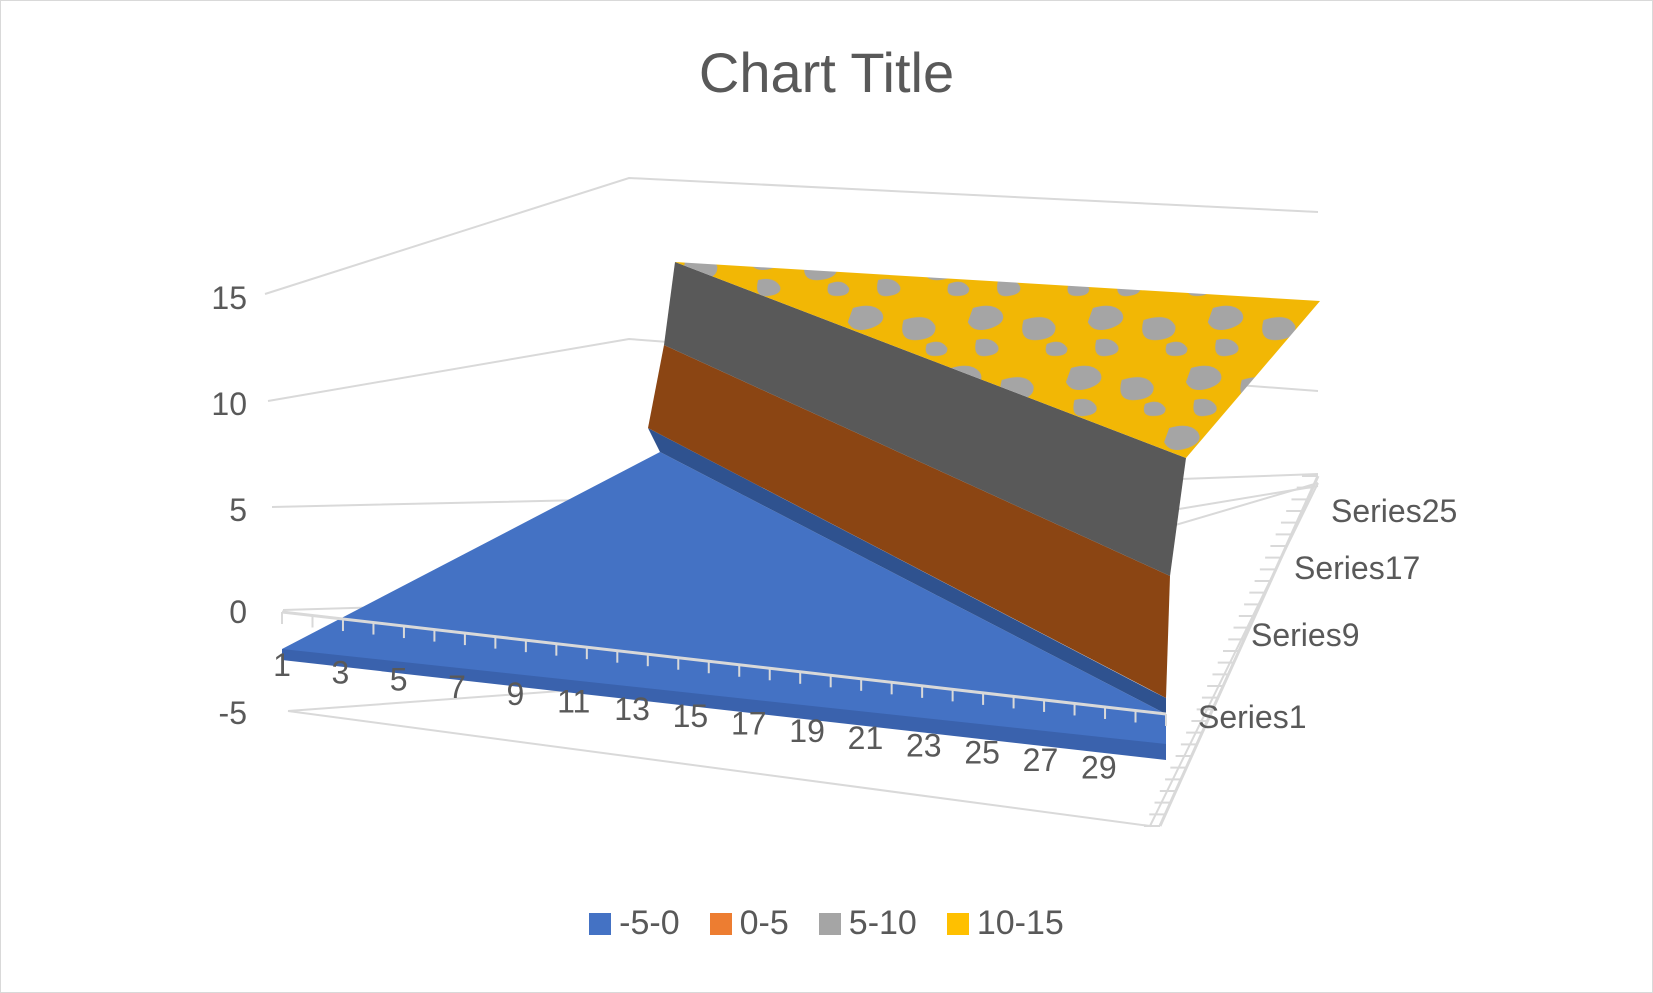  Describe the element at coordinates (1020, 923) in the screenshot. I see `legend-label: 10-15` at that location.